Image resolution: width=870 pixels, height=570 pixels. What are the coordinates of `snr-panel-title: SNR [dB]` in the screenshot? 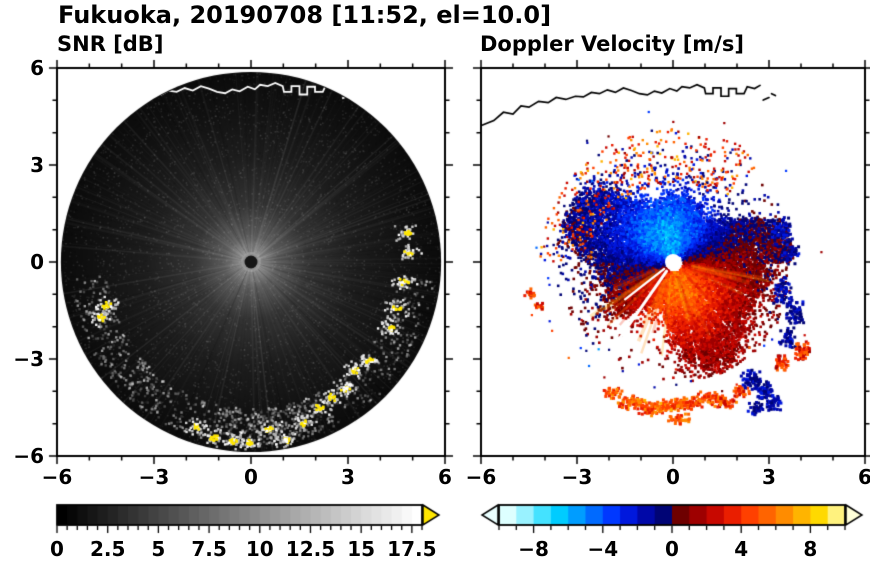 It's located at (110, 44).